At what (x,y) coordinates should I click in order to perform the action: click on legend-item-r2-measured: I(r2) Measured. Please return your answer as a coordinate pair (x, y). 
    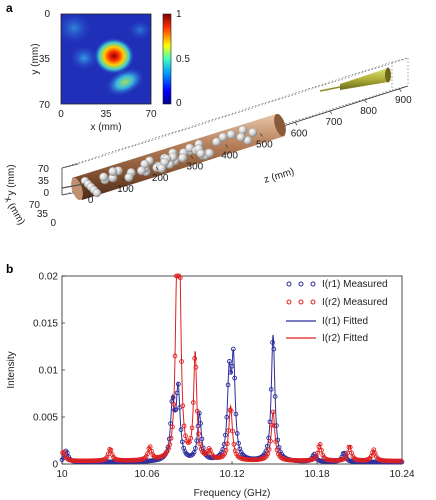
    Looking at the image, I should click on (337, 302).